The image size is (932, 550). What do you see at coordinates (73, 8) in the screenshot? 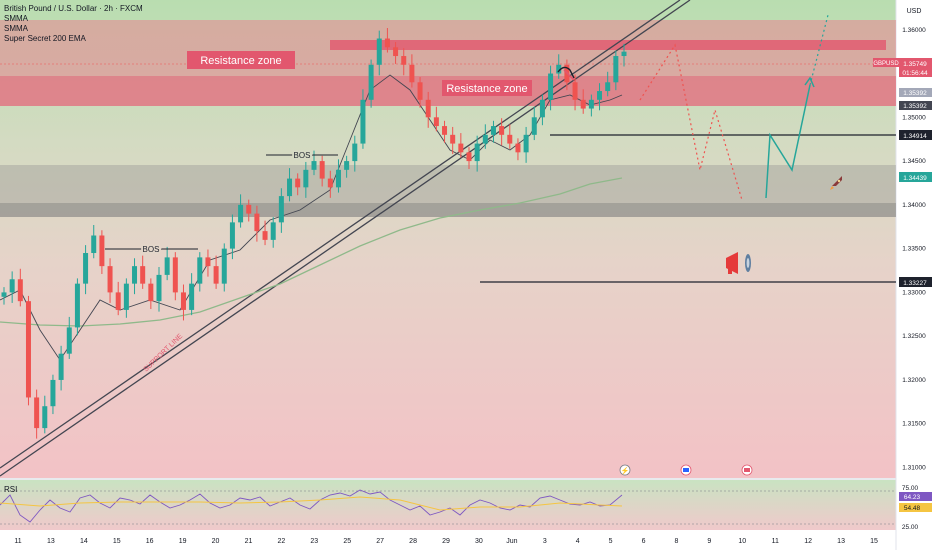
I see `symbol-title: British Pound / U.S. Dollar · 2h · FXCM` at bounding box center [73, 8].